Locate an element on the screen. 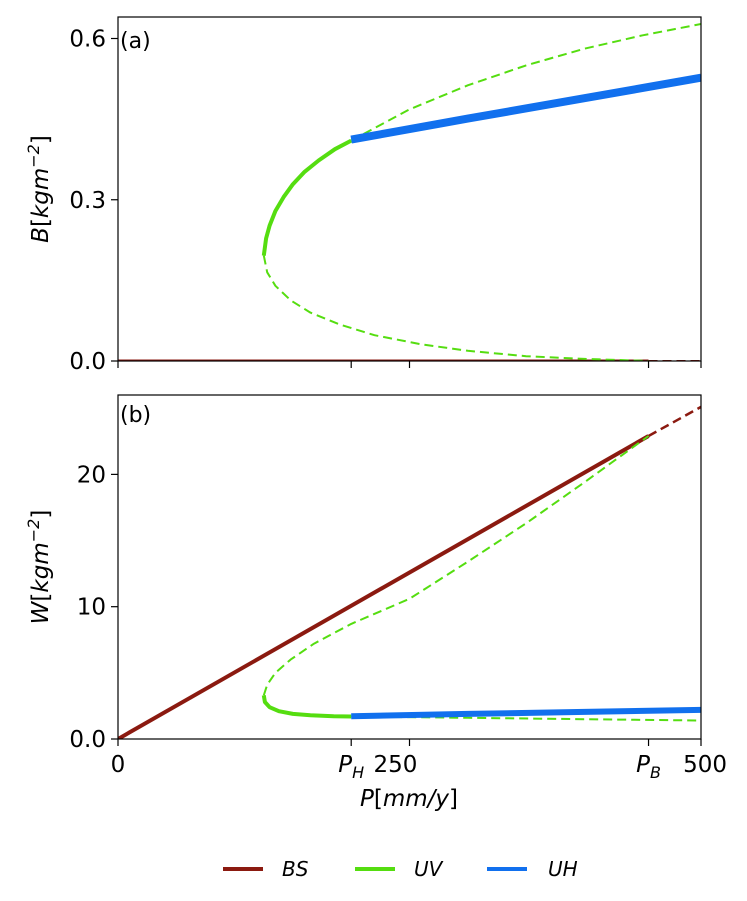 This screenshot has height=901, width=747. panel-a-ylabel: B[kgm−2] is located at coordinates (39, 189).